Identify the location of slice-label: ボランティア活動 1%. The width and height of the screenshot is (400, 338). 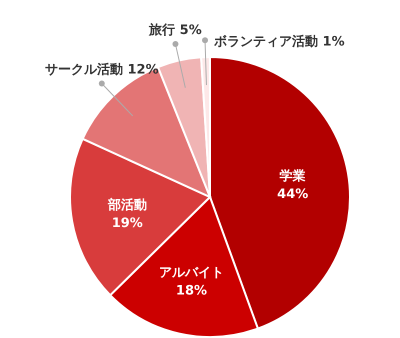
(279, 42).